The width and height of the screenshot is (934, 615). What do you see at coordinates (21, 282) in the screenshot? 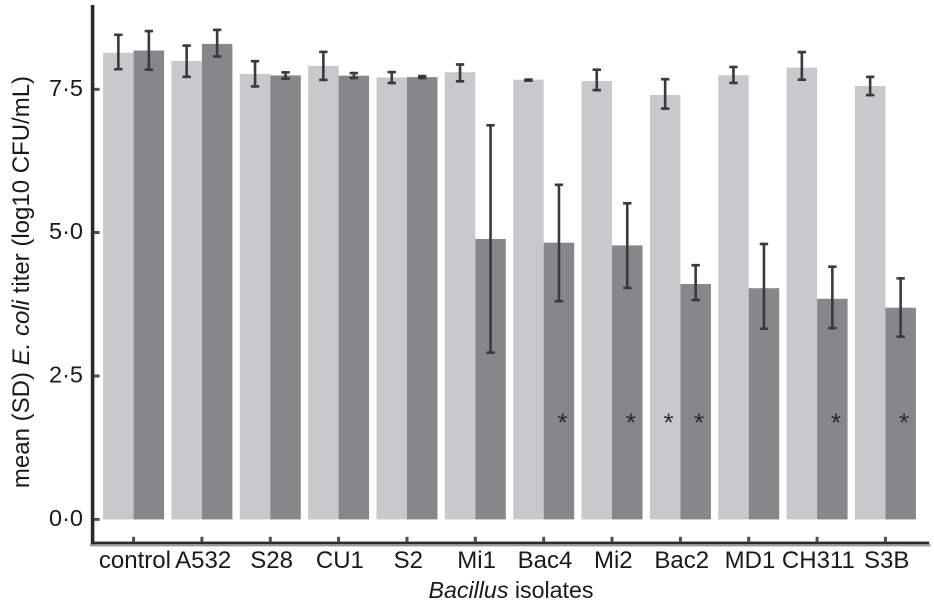
I see `svg-text:mean (SD) E. coli titer (log10: mean (SD) E. coli titer (log10 CFU/mL)` at bounding box center [21, 282].